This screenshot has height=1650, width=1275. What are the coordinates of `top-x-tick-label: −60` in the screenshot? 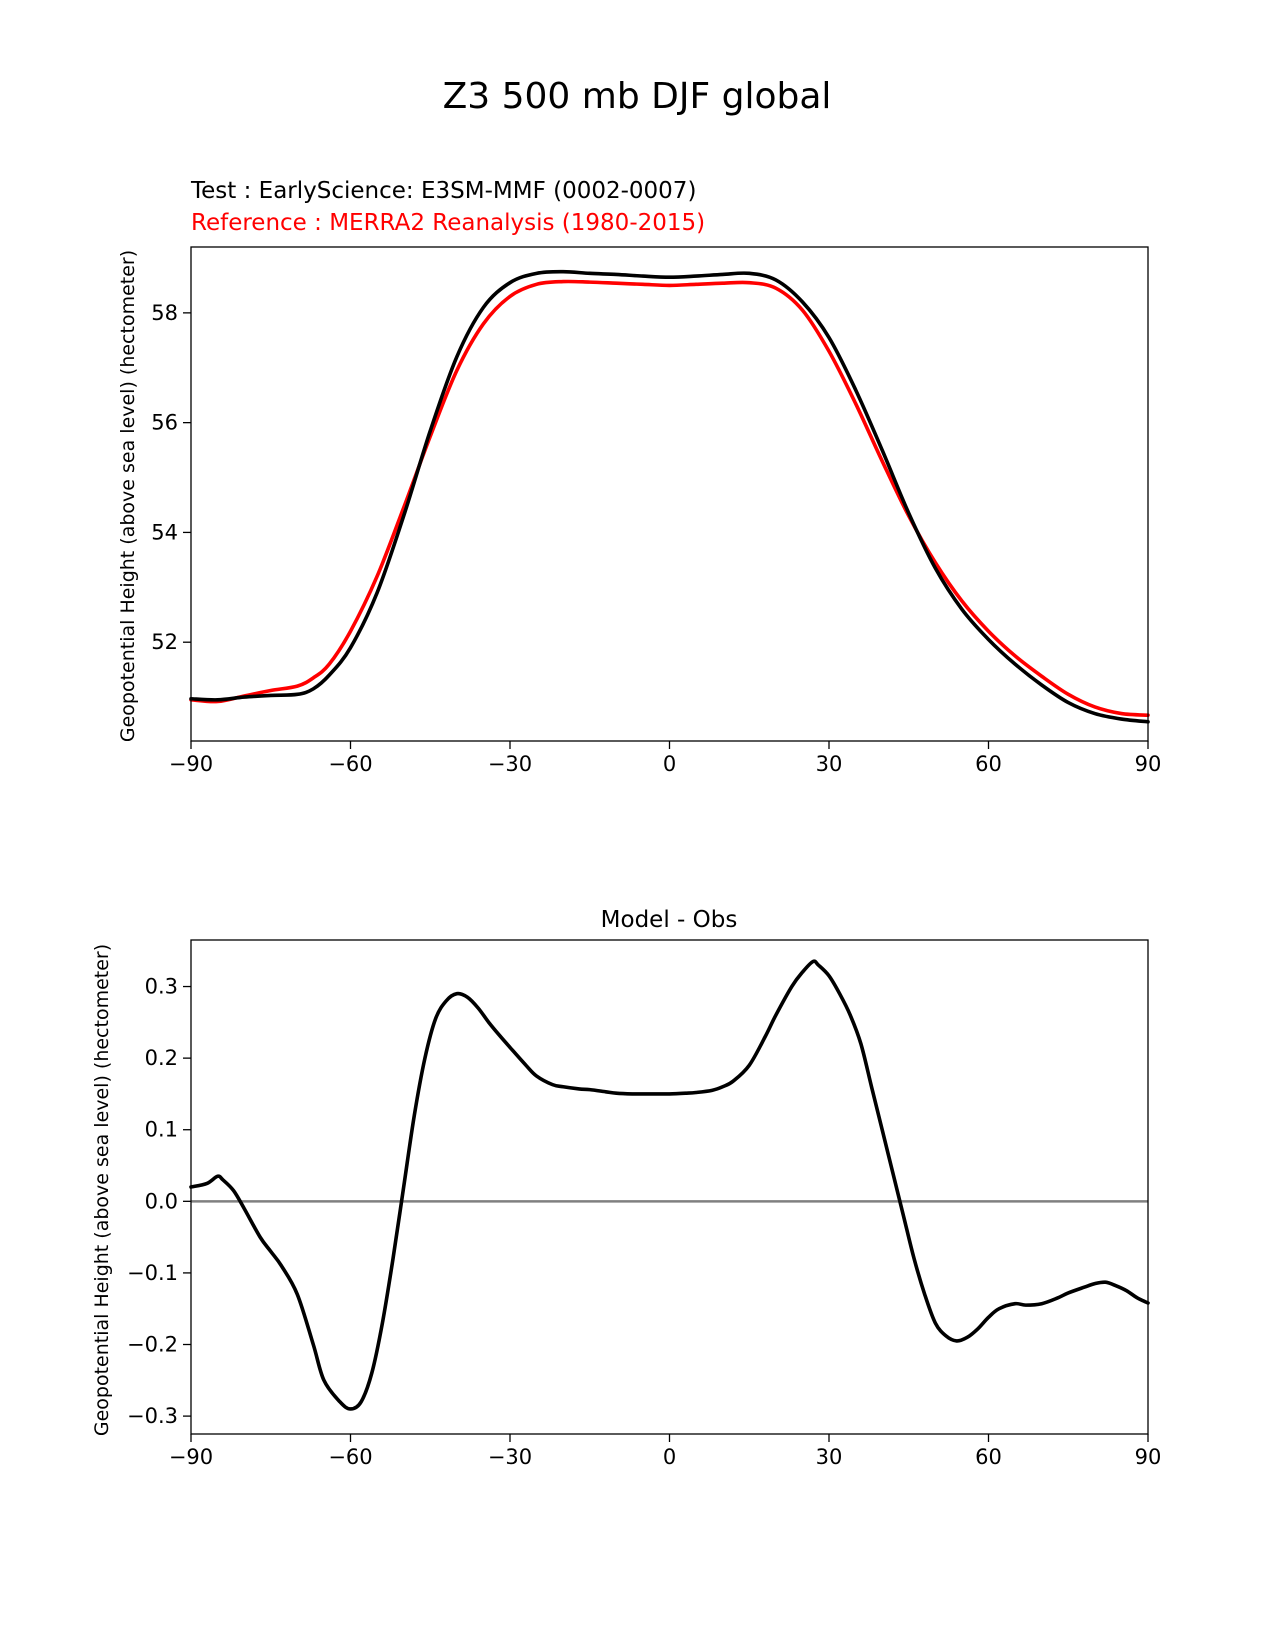 It's located at (350, 764).